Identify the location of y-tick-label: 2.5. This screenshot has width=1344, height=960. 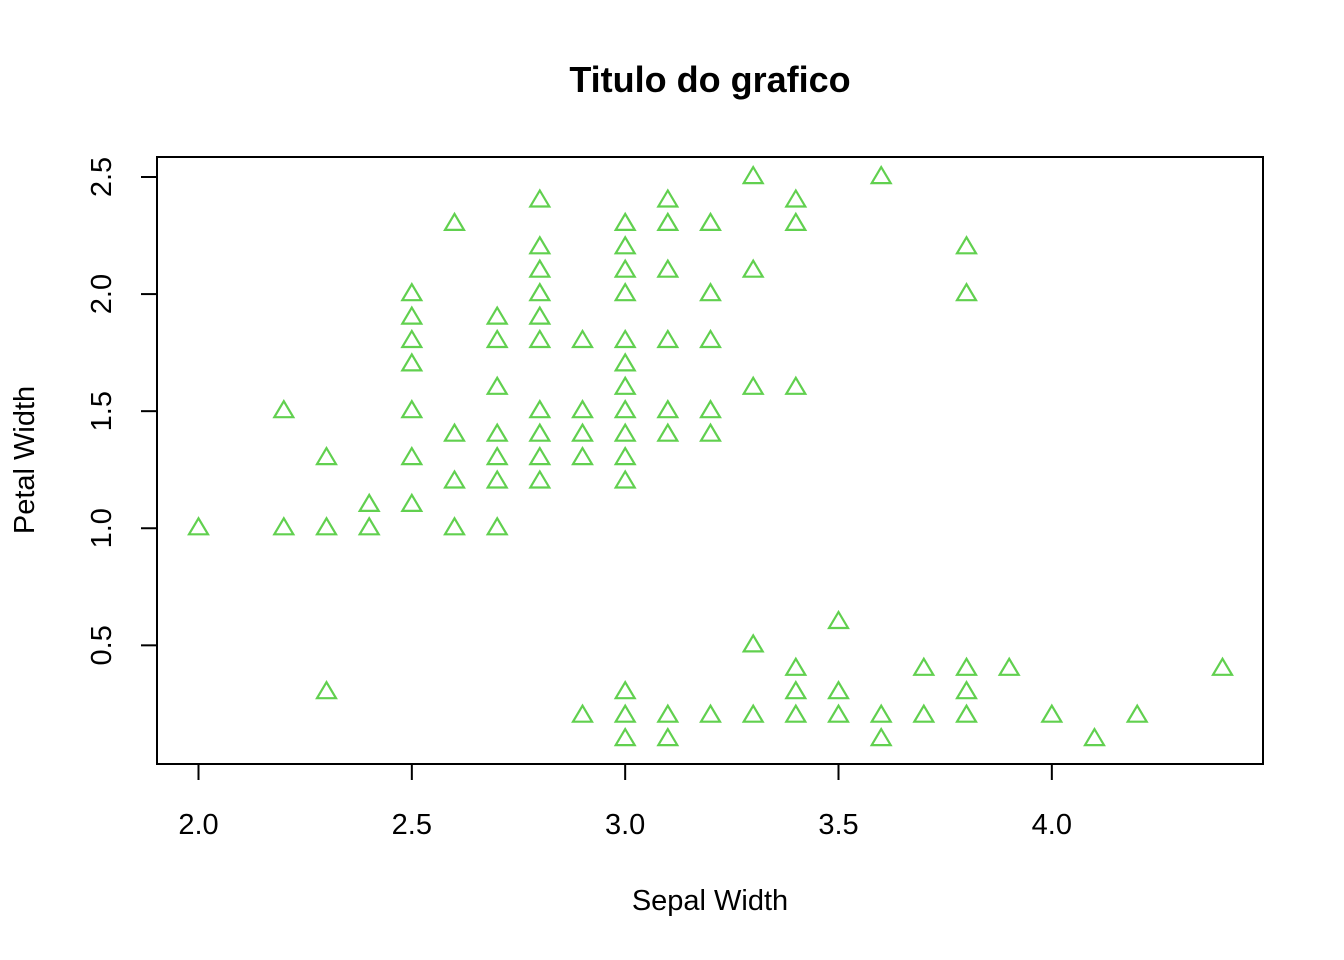
(102, 177).